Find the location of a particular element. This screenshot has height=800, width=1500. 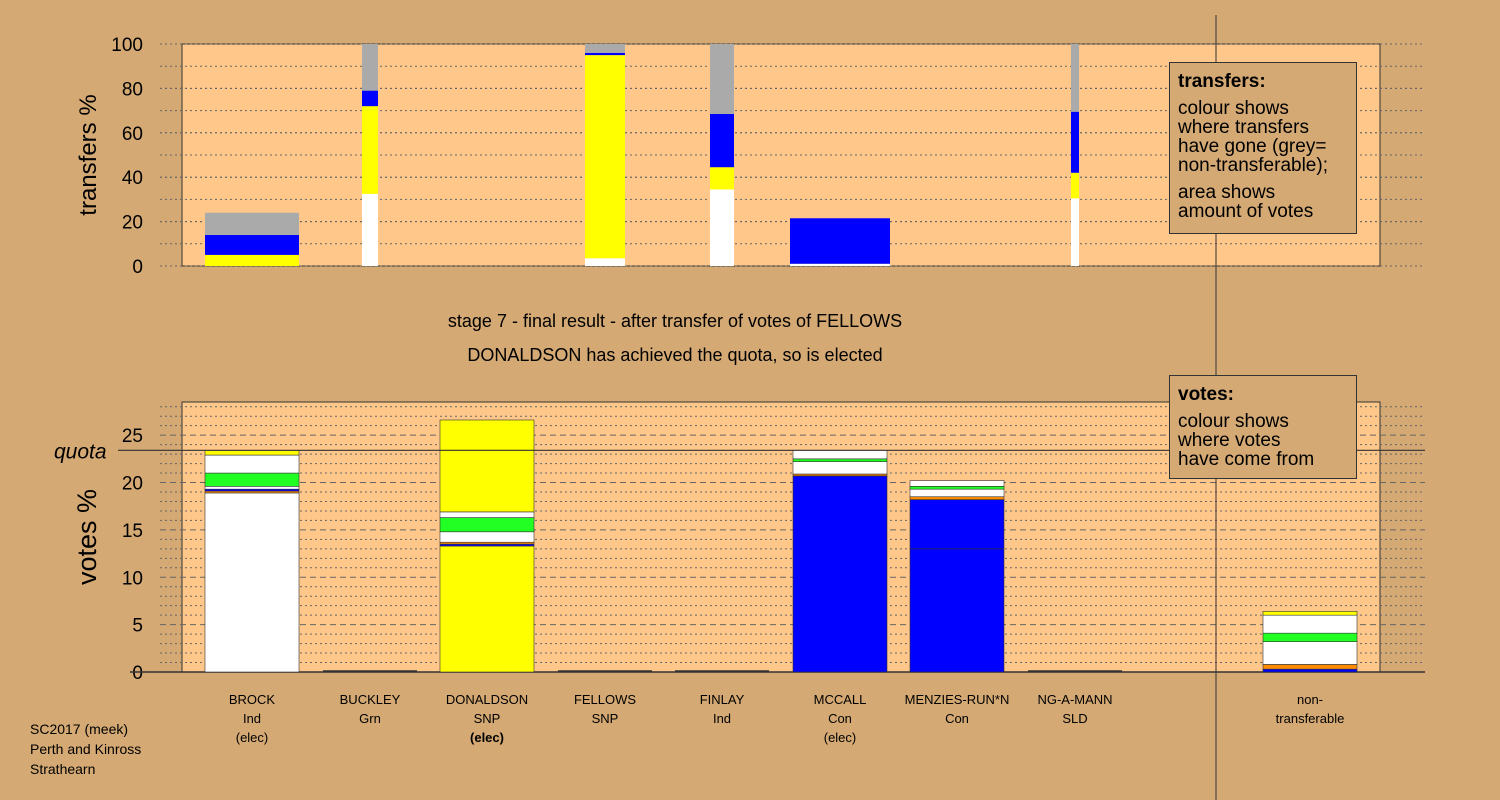

votes-legend-line: colour shows is located at coordinates (1233, 421).